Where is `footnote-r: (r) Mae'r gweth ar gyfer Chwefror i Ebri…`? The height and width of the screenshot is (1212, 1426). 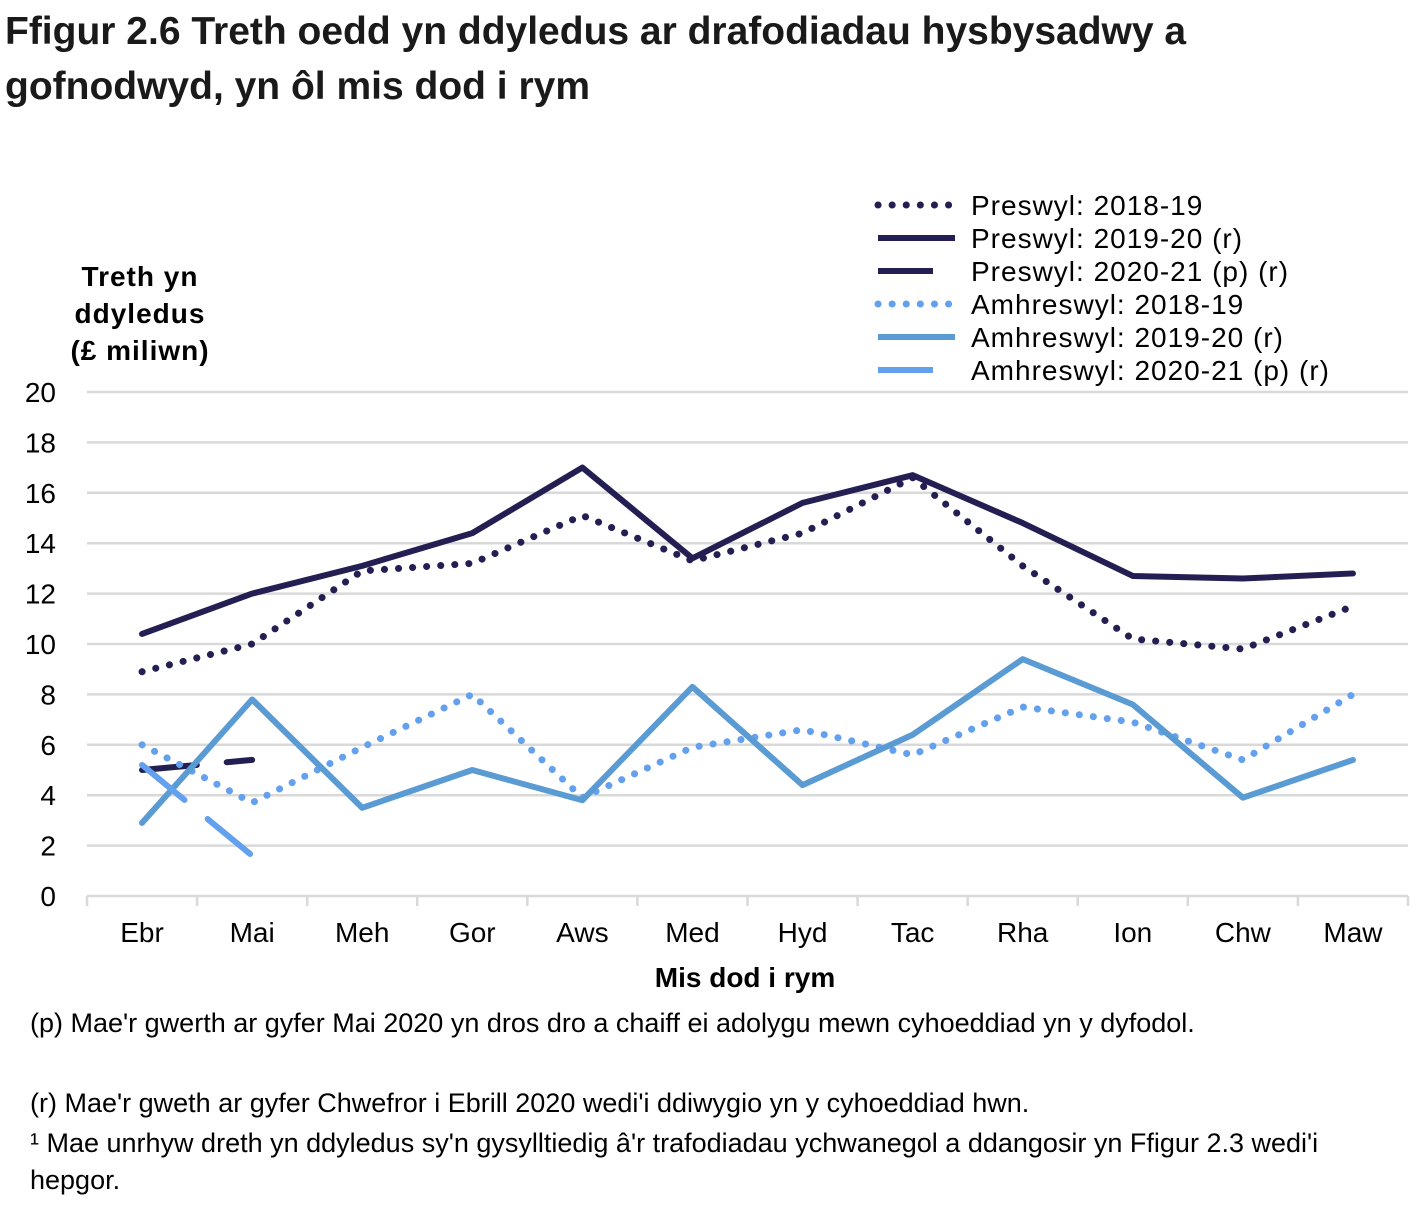
footnote-r: (r) Mae'r gweth ar gyfer Chwefror i Ebri… is located at coordinates (530, 1103).